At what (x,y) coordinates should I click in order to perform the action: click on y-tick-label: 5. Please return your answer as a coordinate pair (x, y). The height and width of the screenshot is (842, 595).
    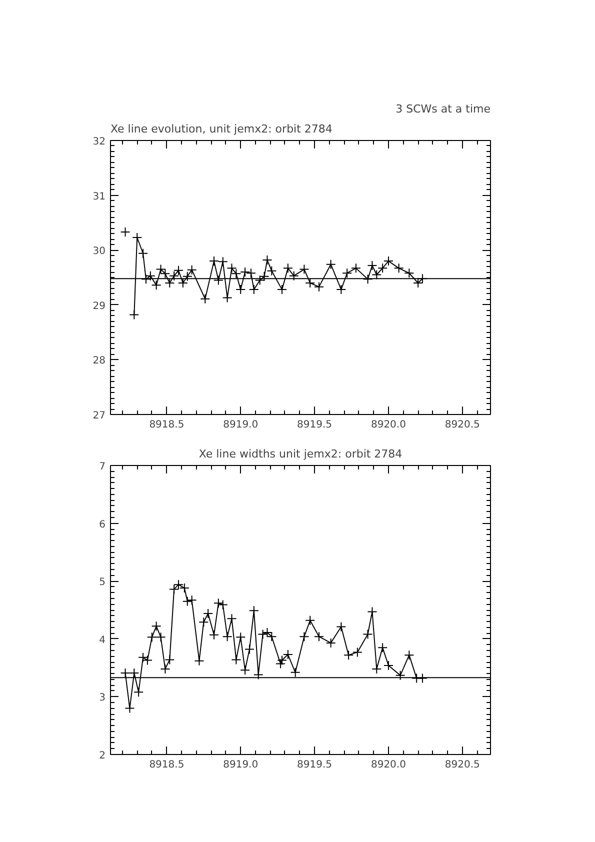
    Looking at the image, I should click on (102, 582).